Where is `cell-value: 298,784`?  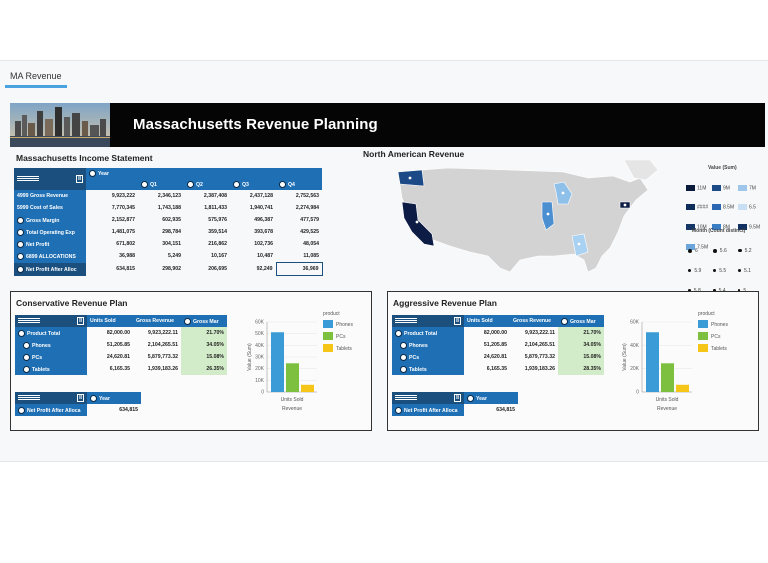
cell-value: 298,784 is located at coordinates (171, 232).